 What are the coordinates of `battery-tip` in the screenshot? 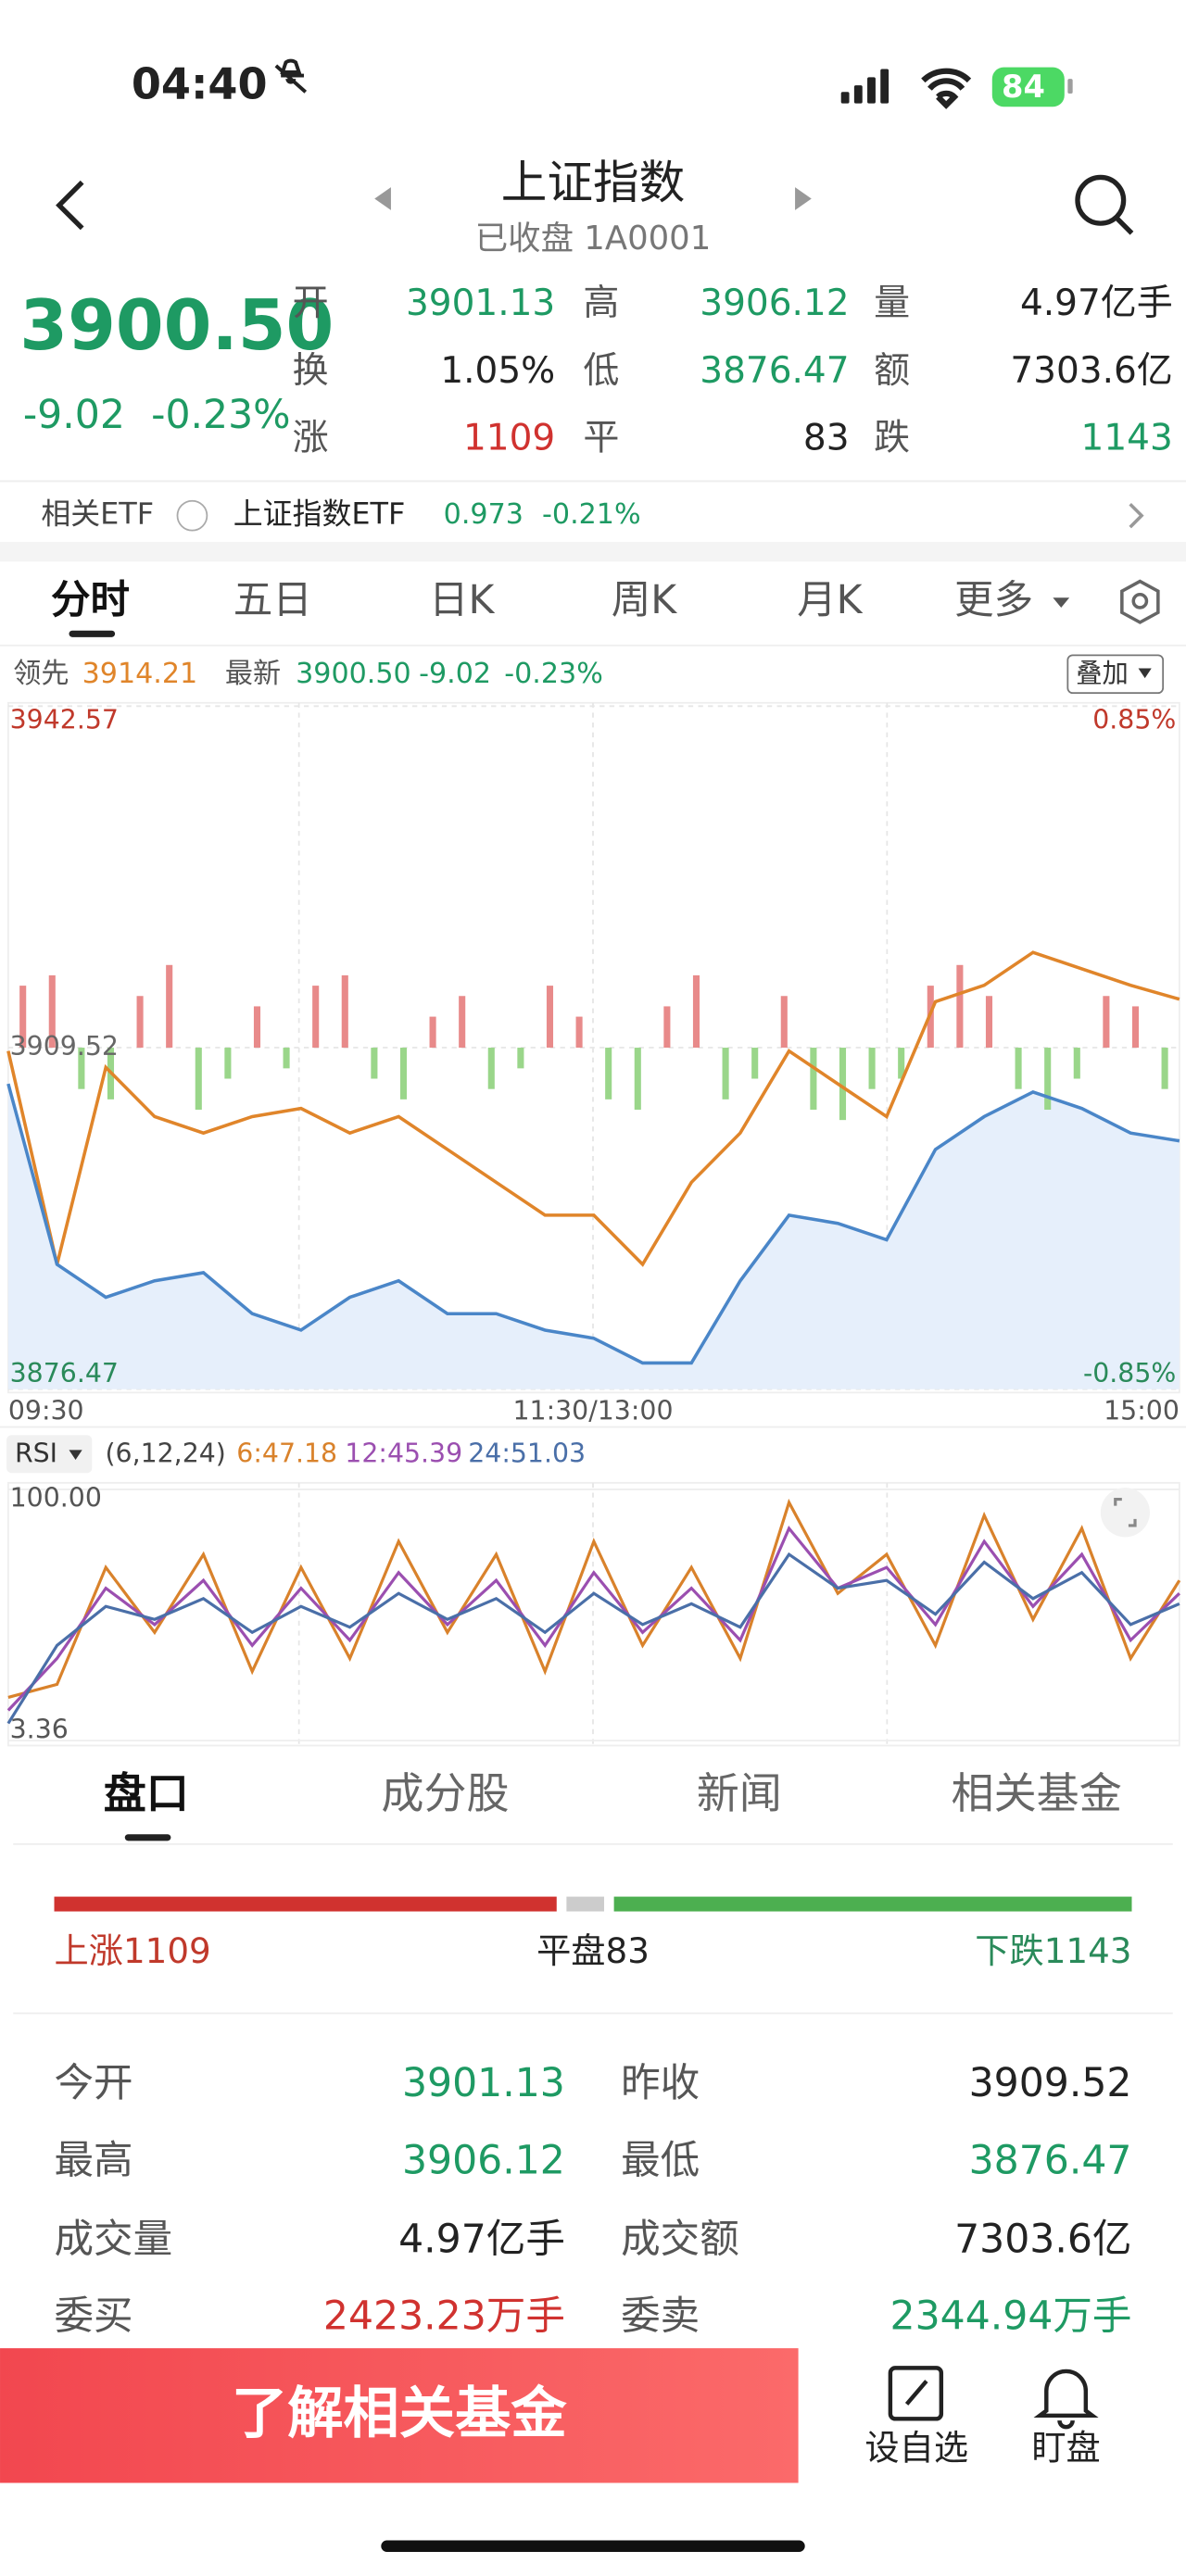 It's located at (1070, 86).